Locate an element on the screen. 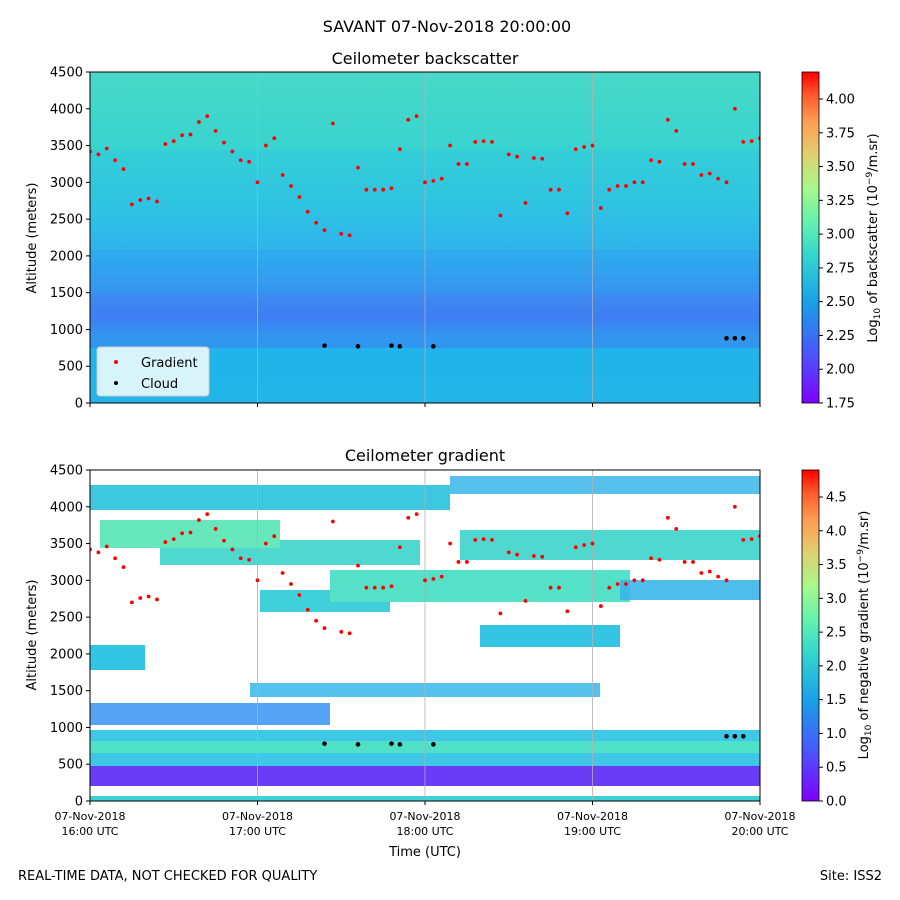 Image resolution: width=900 pixels, height=900 pixels. backscatter-colorbar-tick-label: 3.25 is located at coordinates (840, 201).